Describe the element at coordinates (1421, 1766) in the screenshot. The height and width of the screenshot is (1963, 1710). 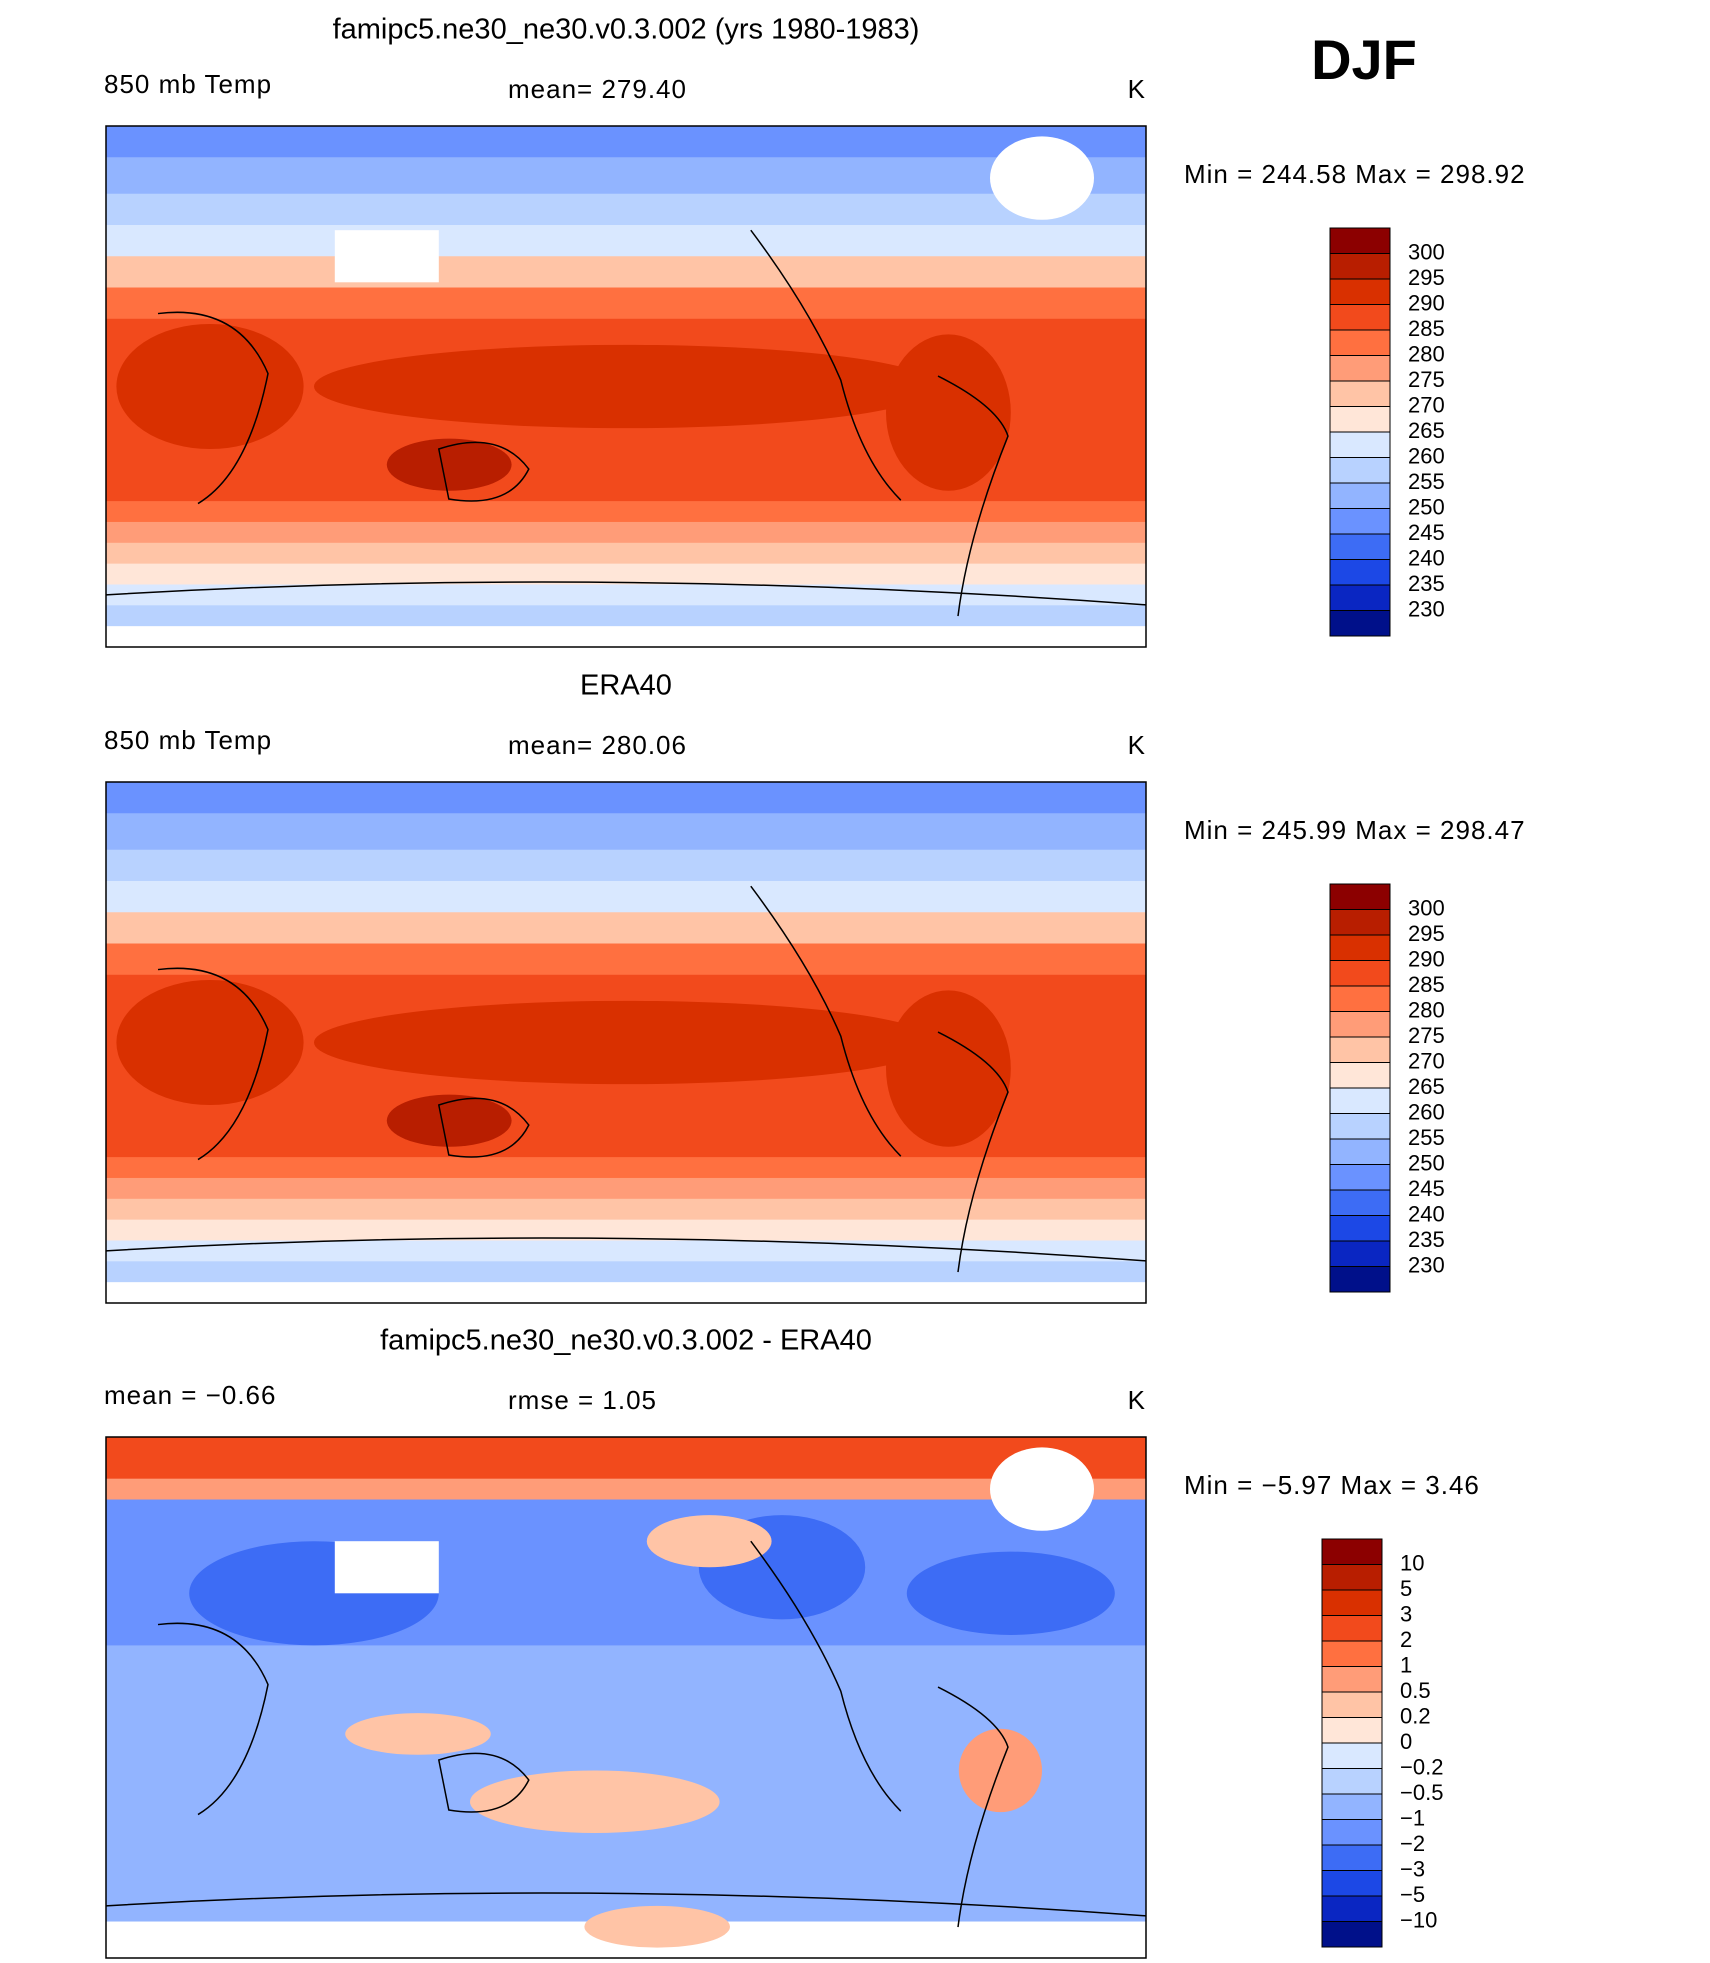
I see `colorbar-label: −0.2` at that location.